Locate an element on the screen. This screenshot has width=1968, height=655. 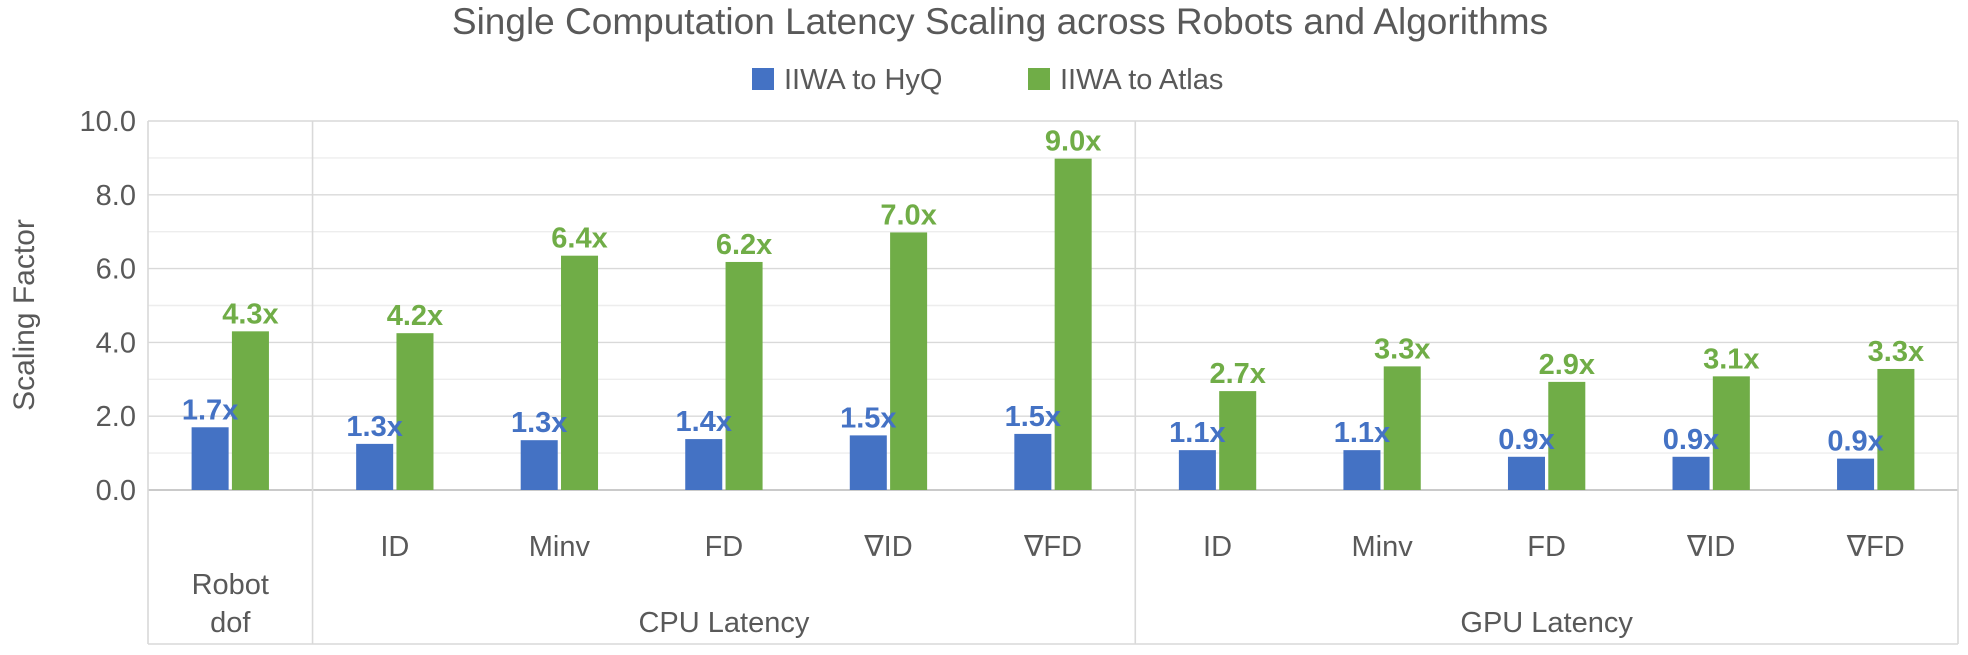
data-label-iiwa-to-atlas: 6.2x is located at coordinates (744, 245).